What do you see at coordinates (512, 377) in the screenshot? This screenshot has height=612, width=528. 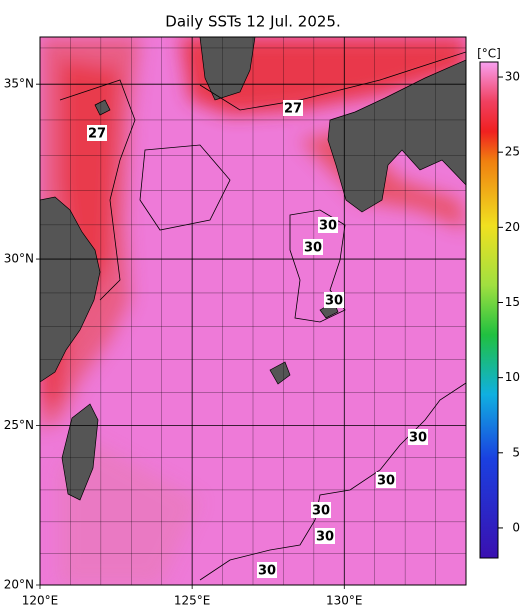 I see `colorbar-tick-label: 10` at bounding box center [512, 377].